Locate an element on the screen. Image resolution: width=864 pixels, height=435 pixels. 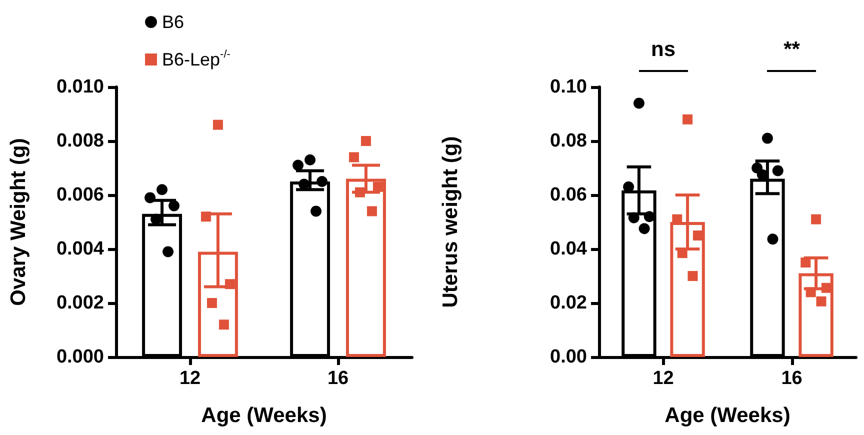
y-tick-label: 0.010 is located at coordinates (80, 87).